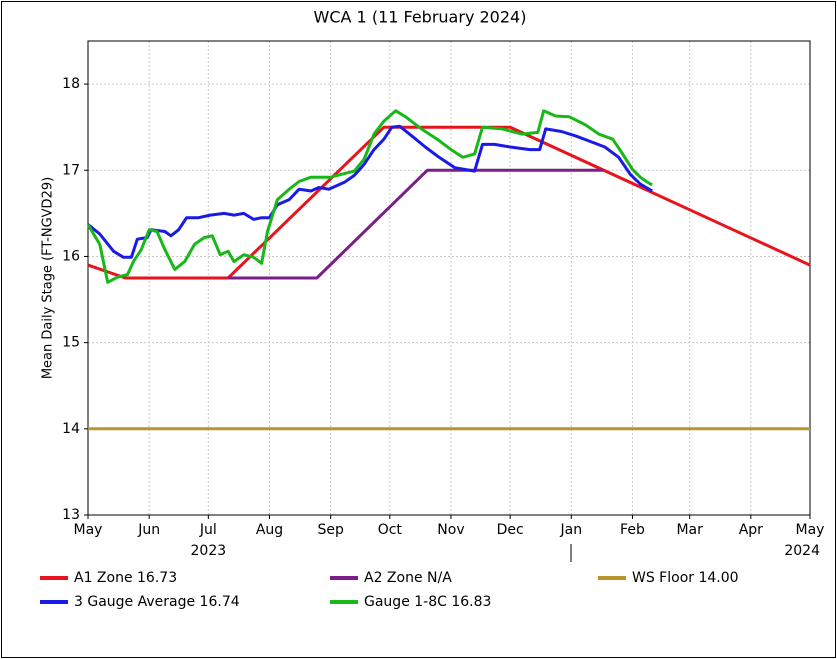  Describe the element at coordinates (632, 530) in the screenshot. I see `x-tick-label: Feb` at that location.